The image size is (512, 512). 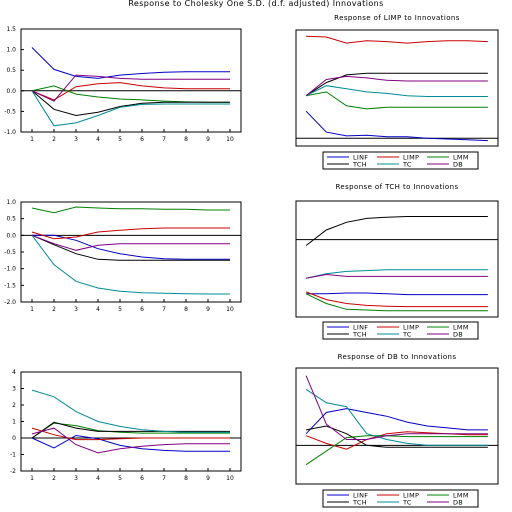 I want to click on panel-title: Response of TCH to Innovations, so click(x=396, y=187).